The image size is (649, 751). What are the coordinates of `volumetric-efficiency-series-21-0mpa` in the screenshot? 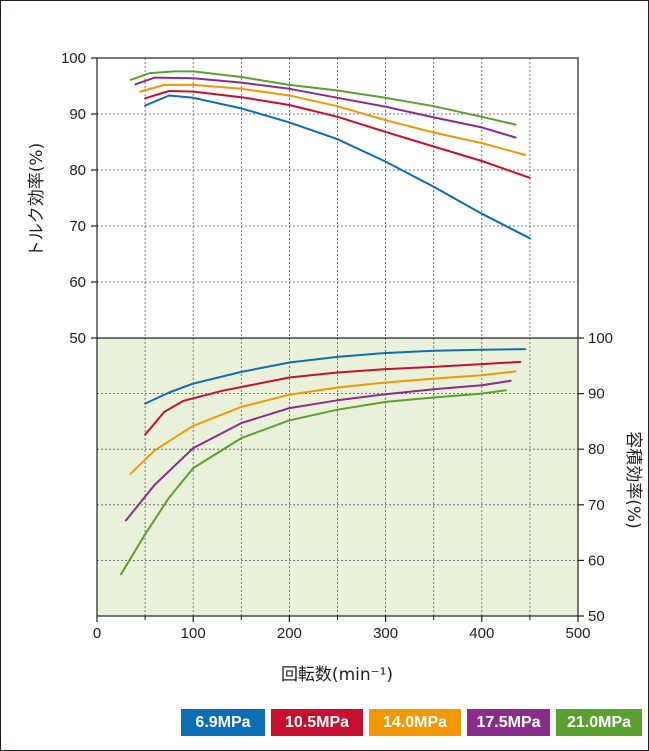 It's located at (313, 482).